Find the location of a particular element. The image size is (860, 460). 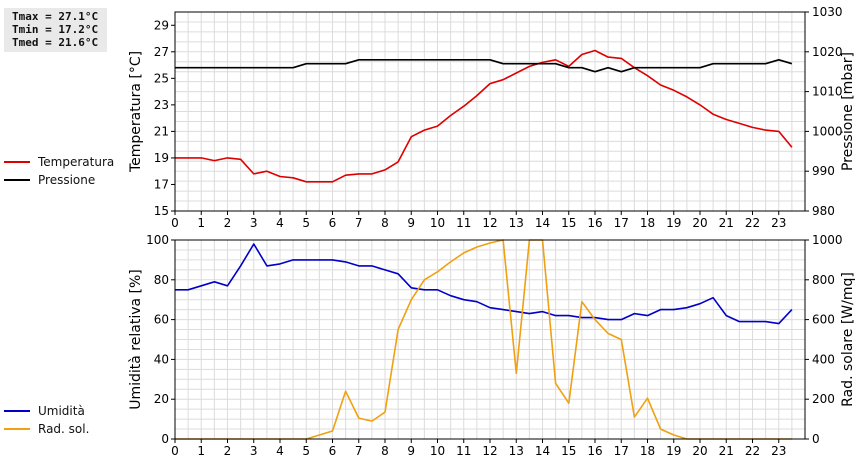

y2-tick-label: 600 is located at coordinates (823, 320).